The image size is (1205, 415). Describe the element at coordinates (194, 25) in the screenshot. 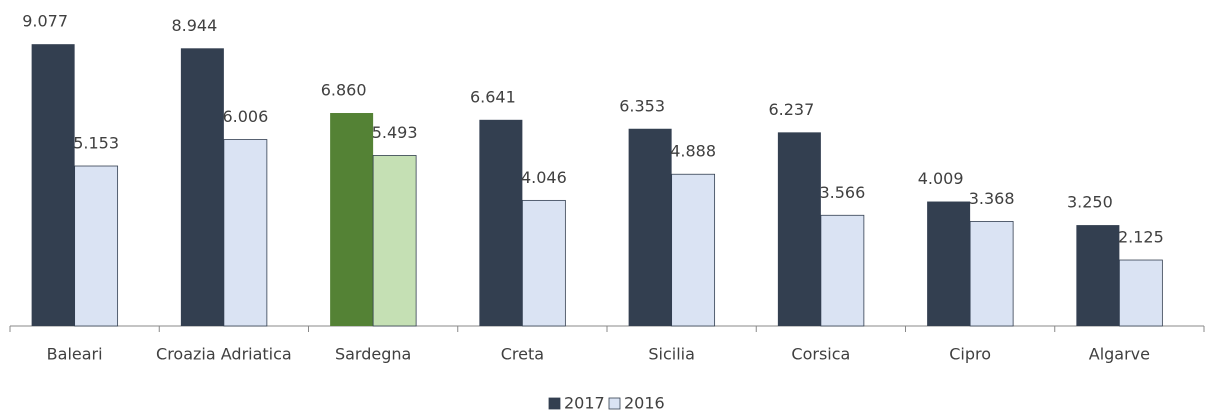

I see `value-label: 8.944` at that location.